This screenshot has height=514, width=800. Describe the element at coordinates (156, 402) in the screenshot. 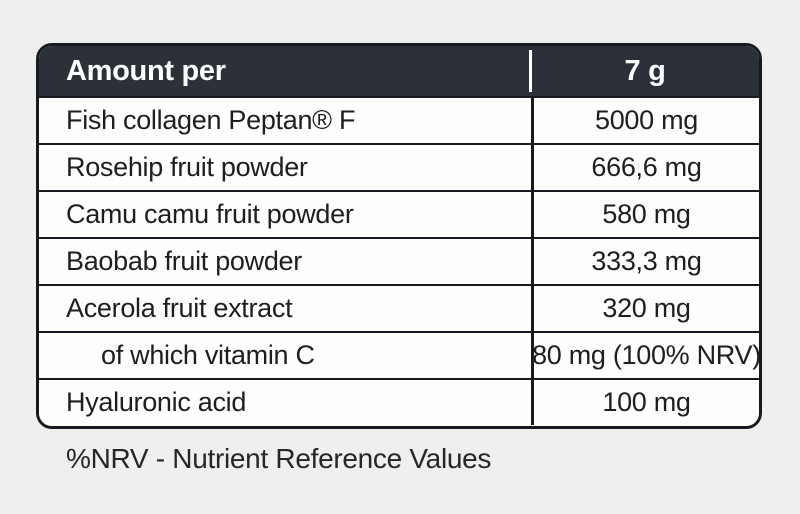

I see `ingredient-name: Hyaluronic acid` at that location.